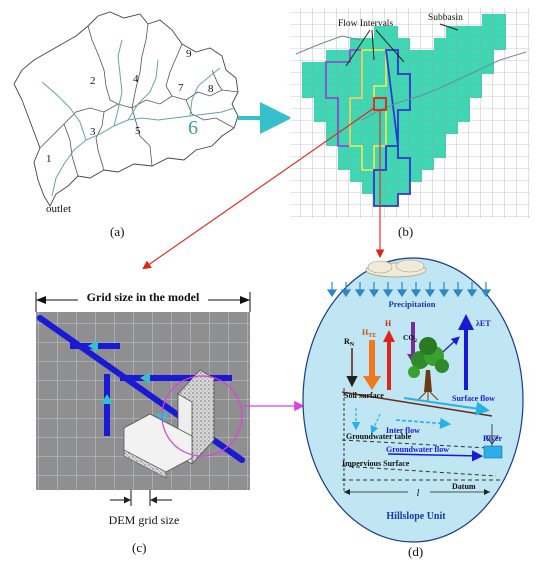 Image resolution: width=544 pixels, height=562 pixels. Describe the element at coordinates (139, 547) in the screenshot. I see `caption-c: (c)` at that location.